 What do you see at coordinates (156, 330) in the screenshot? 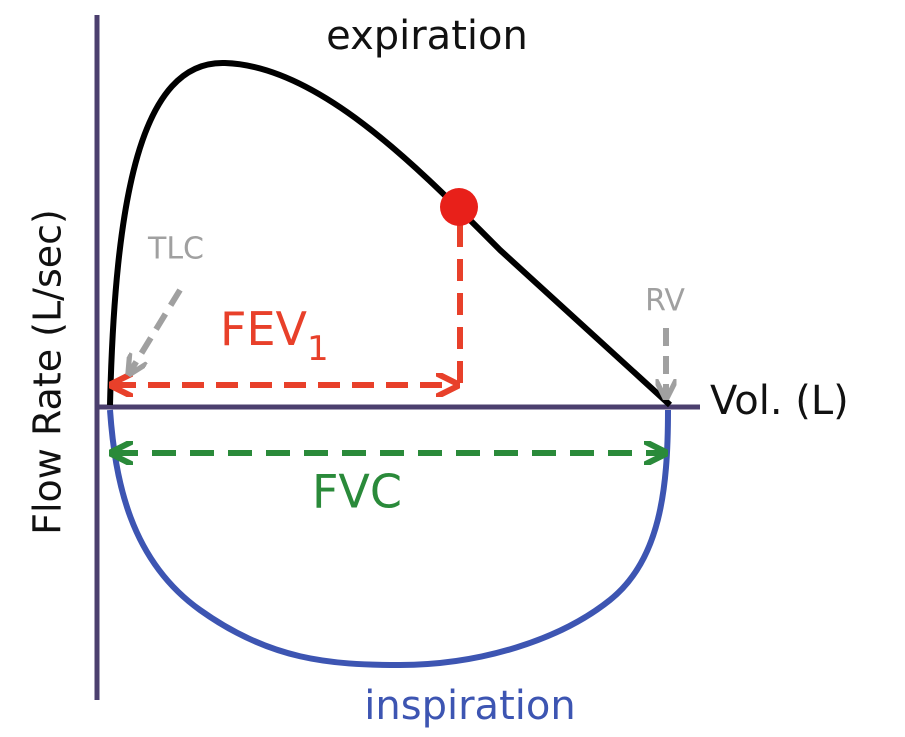
I see `tlc-arrow` at bounding box center [156, 330].